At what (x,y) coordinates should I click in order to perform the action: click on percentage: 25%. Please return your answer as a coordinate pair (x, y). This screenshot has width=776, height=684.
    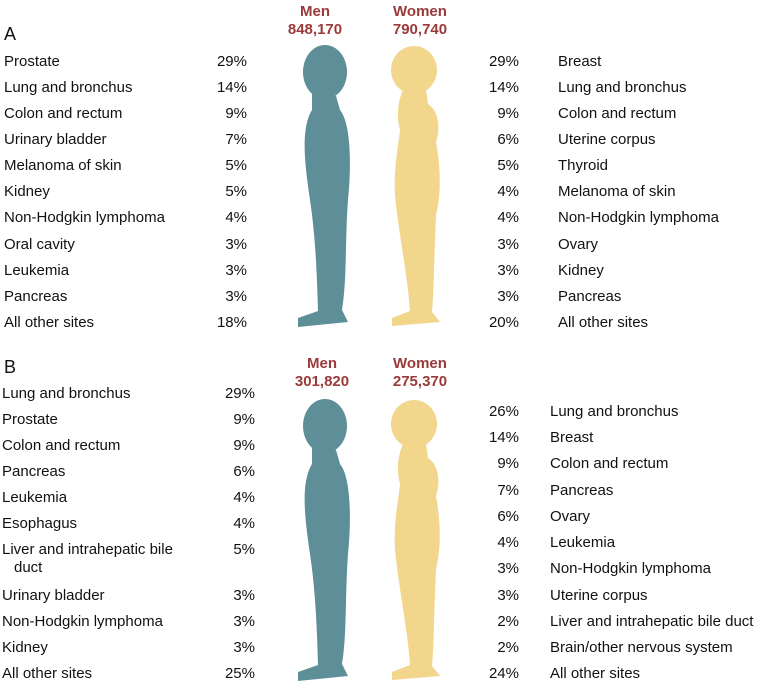
    Looking at the image, I should click on (239, 673).